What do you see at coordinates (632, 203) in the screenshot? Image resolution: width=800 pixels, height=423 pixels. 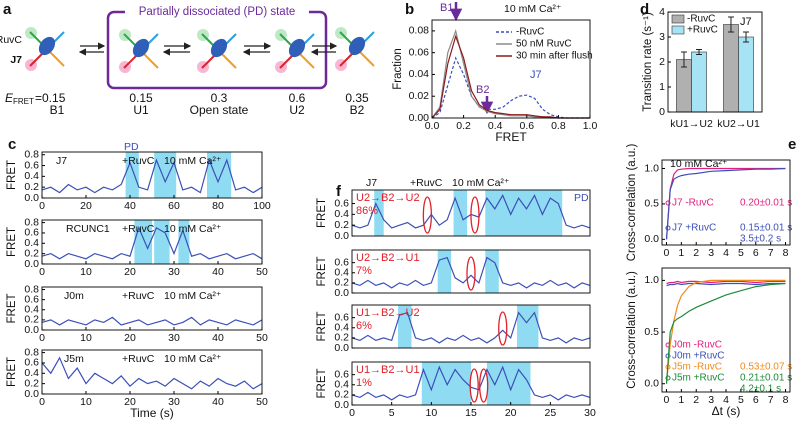 I see `y-axis-label: Cross-correlation (a.u.)` at bounding box center [632, 203].